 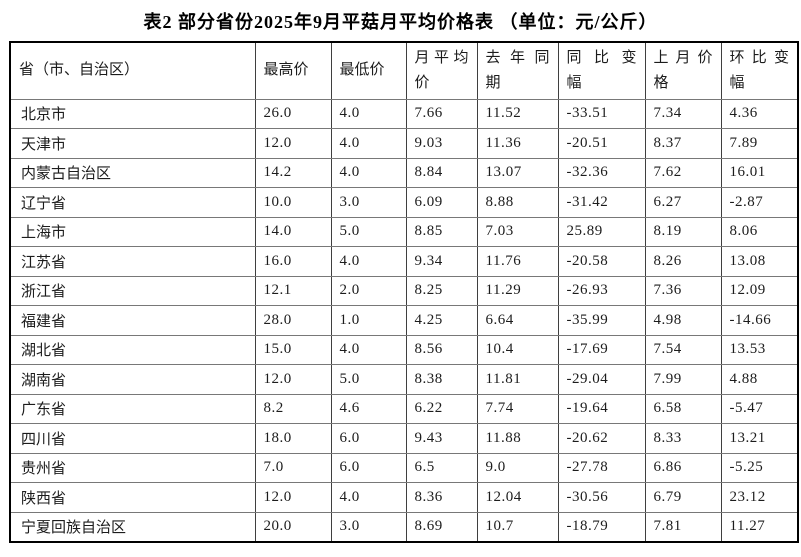 I want to click on value-cell: 8.69, so click(x=441, y=526).